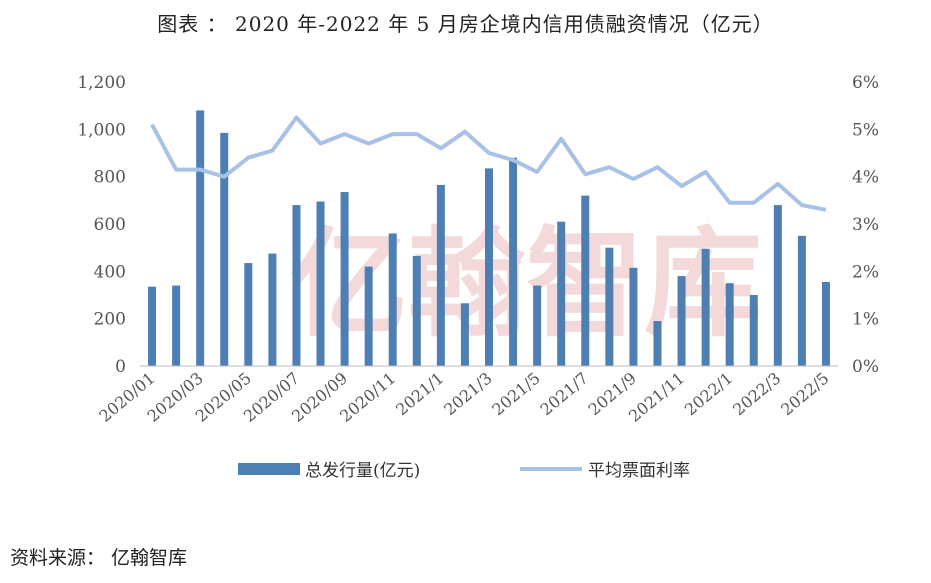 The image size is (931, 583). Describe the element at coordinates (865, 130) in the screenshot. I see `right-tick-label: 5%` at that location.